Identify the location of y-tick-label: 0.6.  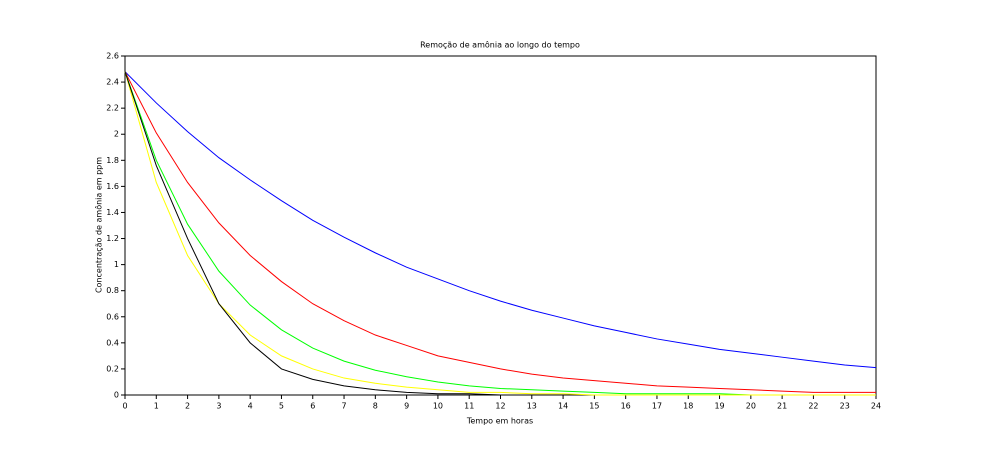
(112, 316).